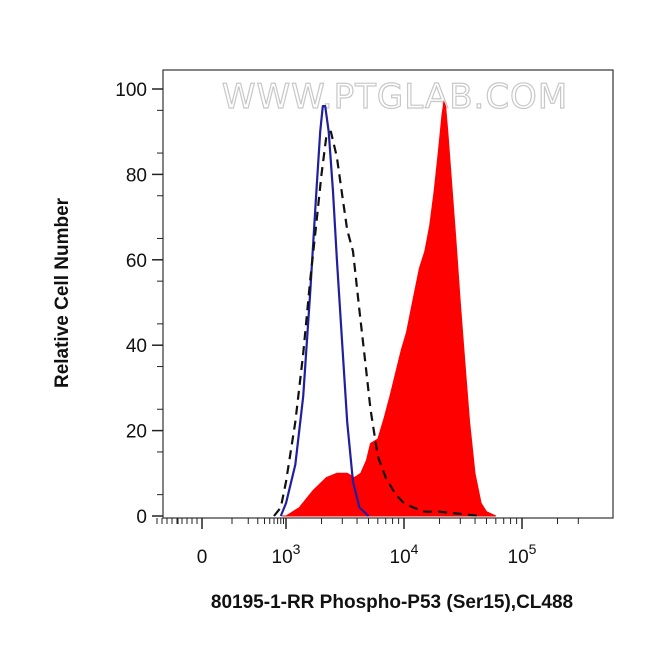 This screenshot has width=650, height=645. Describe the element at coordinates (522, 554) in the screenshot. I see `x-tick-label: 10⁵` at that location.